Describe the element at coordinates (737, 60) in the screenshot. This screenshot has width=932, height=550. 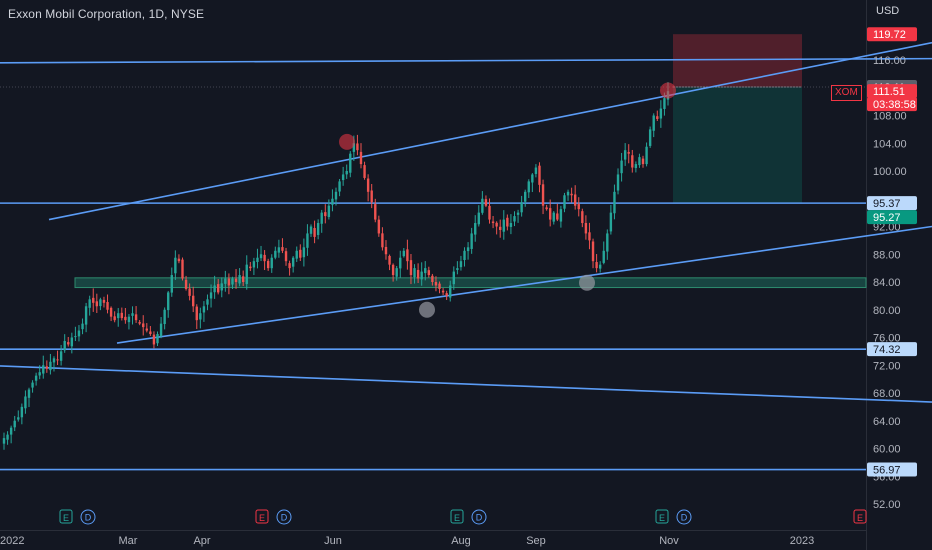
I see `position-stop-zone` at that location.